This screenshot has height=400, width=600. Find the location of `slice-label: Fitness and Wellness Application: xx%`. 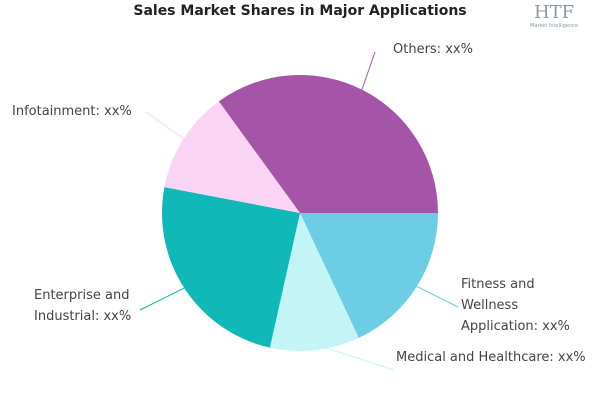

slice-label: Fitness and Wellness Application: xx% is located at coordinates (515, 305).